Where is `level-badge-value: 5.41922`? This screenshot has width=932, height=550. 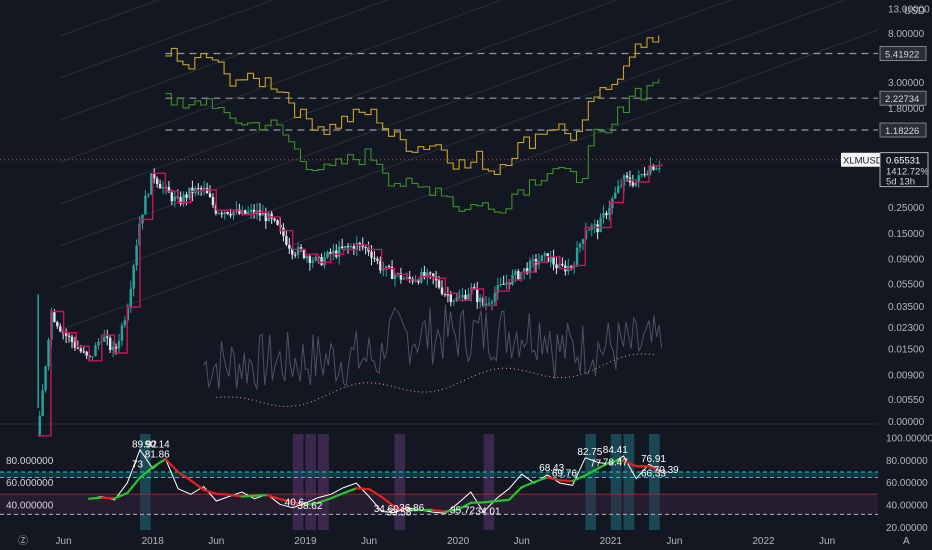 level-badge-value: 5.41922 is located at coordinates (902, 54).